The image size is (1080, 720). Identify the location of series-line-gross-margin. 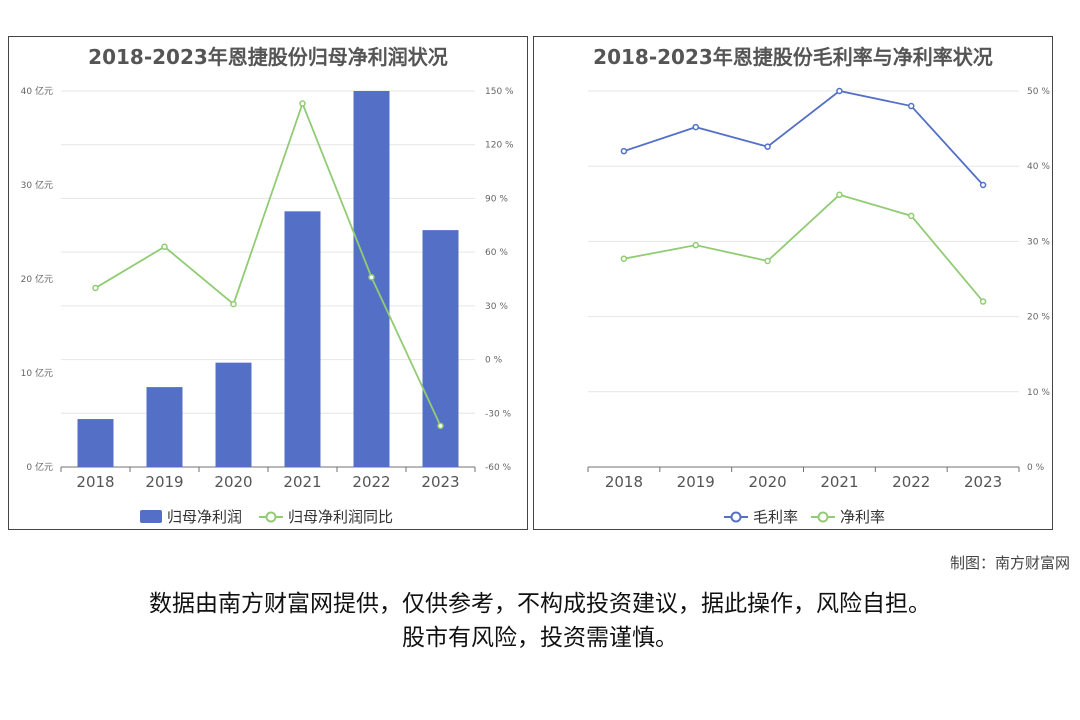
(803, 138).